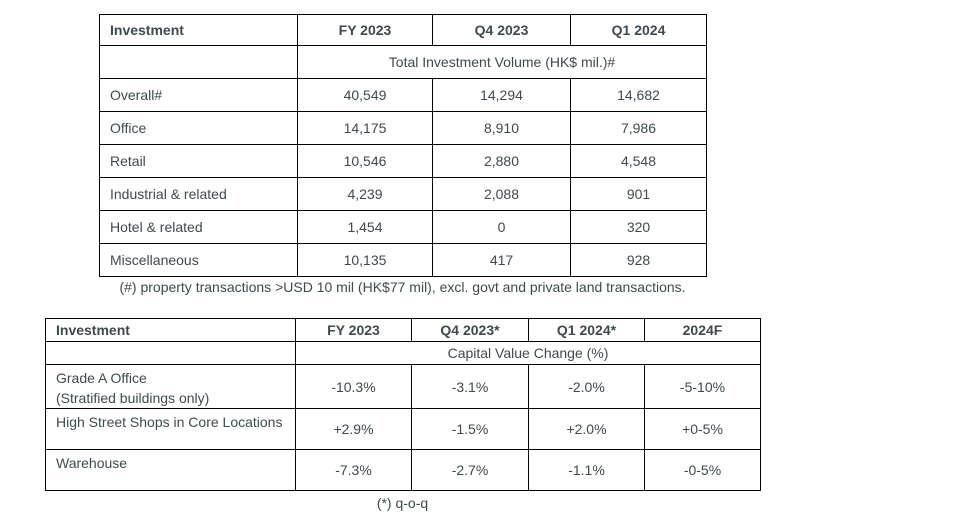  I want to click on t1-cell: 4,548, so click(638, 161).